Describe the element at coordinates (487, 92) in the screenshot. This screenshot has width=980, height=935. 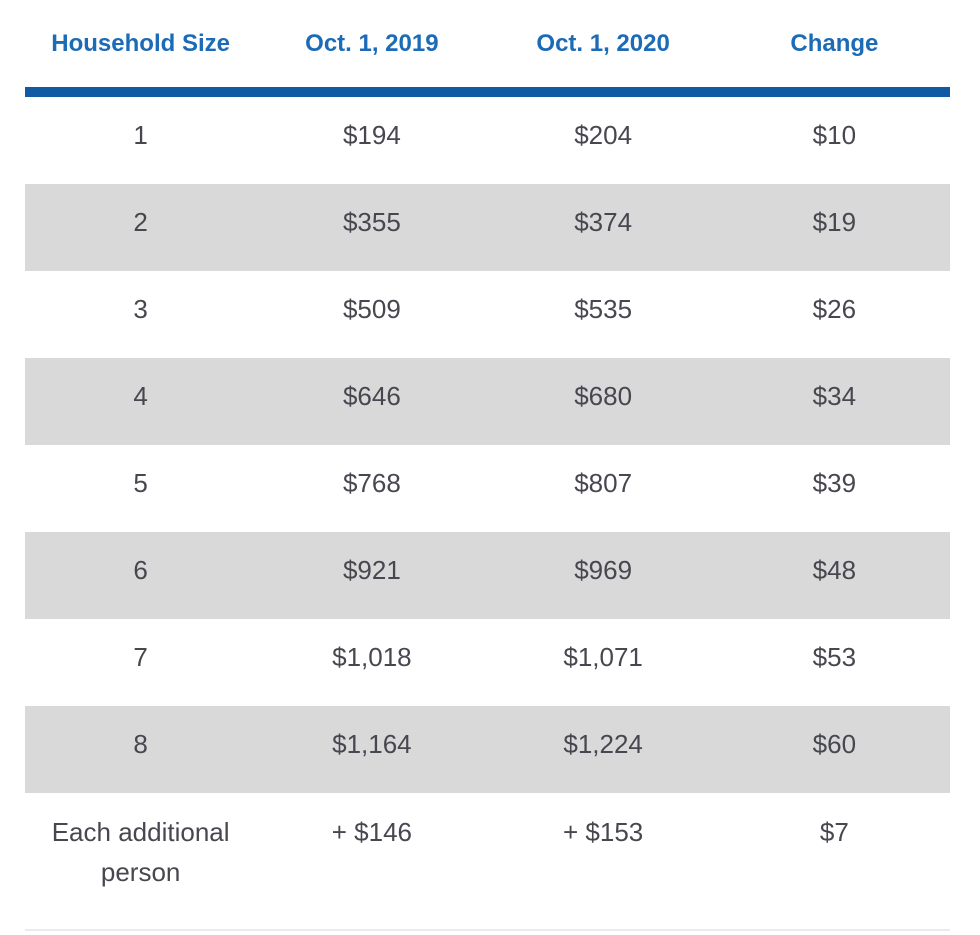
I see `header-divider` at that location.